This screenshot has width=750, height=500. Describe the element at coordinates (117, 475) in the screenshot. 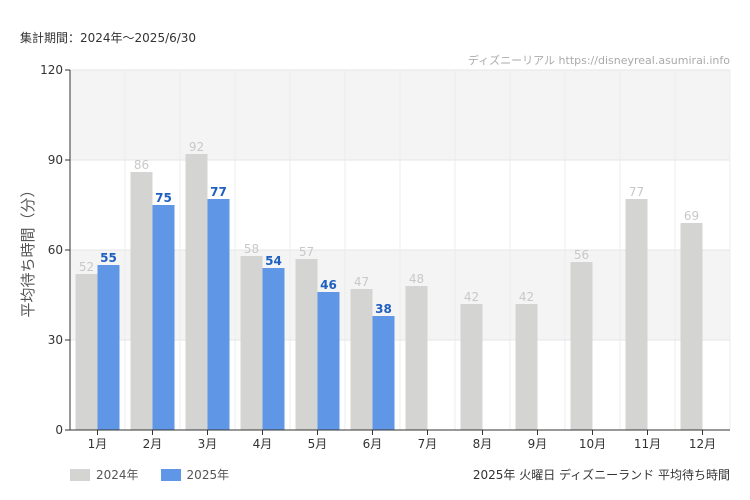

I see `legend-label-2024: 2024年` at that location.